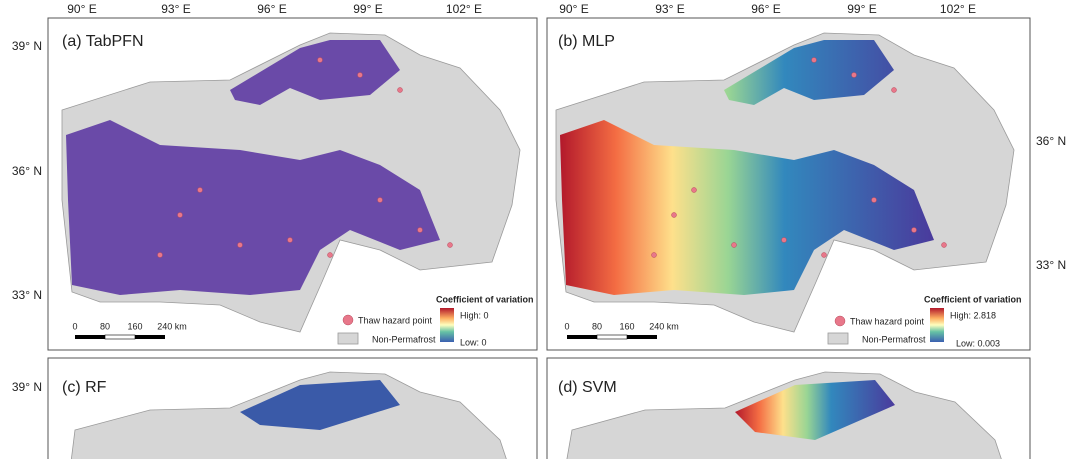 This screenshot has width=1077, height=459. I want to click on panel-title: (b) MLP, so click(586, 41).